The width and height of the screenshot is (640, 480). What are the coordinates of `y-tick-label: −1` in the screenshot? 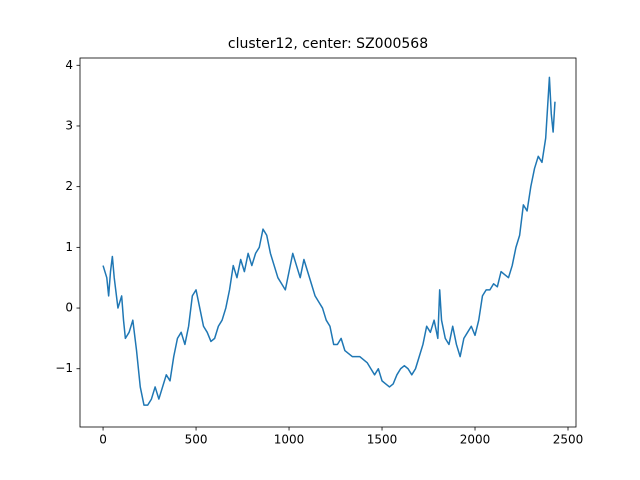 It's located at (64, 368).